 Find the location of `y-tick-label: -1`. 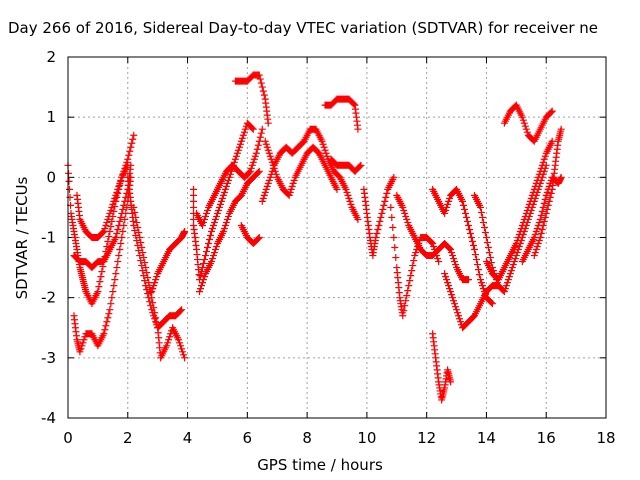

y-tick-label: -1 is located at coordinates (48, 238).